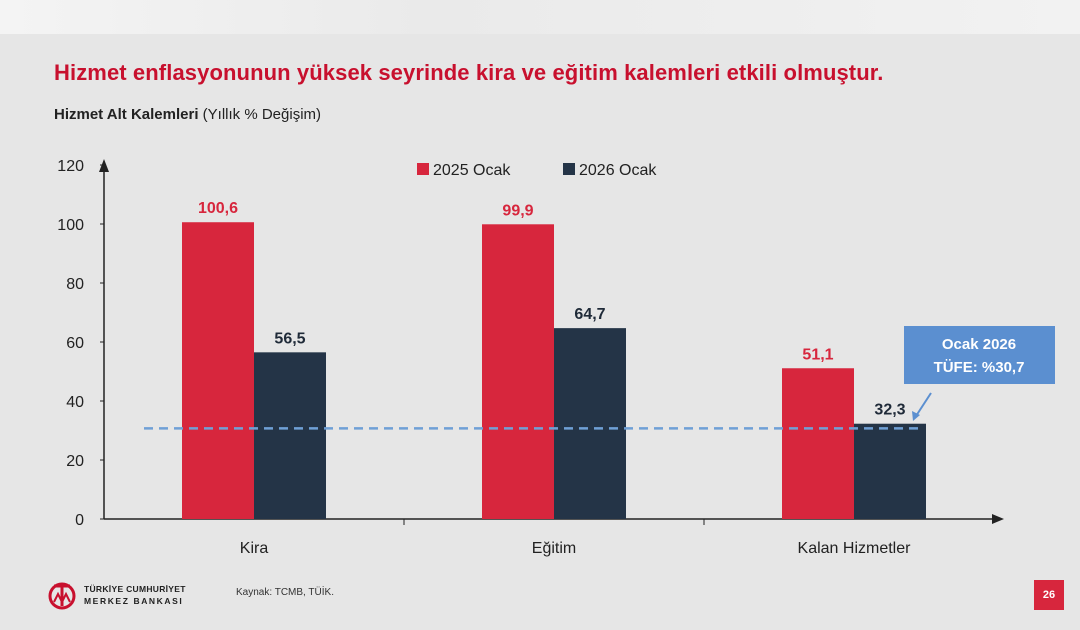 Image resolution: width=1080 pixels, height=630 pixels. Describe the element at coordinates (979, 344) in the screenshot. I see `cpi-callout-line1: Ocak 2026` at that location.